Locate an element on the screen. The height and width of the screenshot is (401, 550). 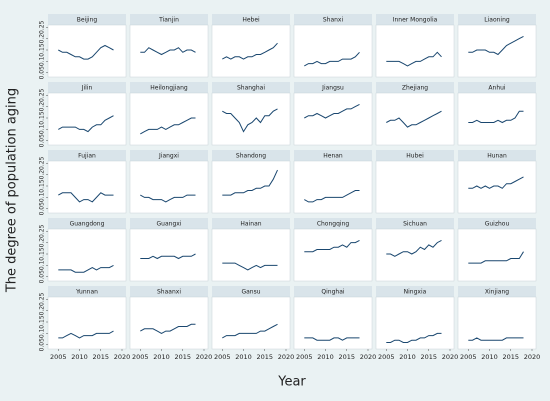
panel-title: Liaoning is located at coordinates (497, 20).